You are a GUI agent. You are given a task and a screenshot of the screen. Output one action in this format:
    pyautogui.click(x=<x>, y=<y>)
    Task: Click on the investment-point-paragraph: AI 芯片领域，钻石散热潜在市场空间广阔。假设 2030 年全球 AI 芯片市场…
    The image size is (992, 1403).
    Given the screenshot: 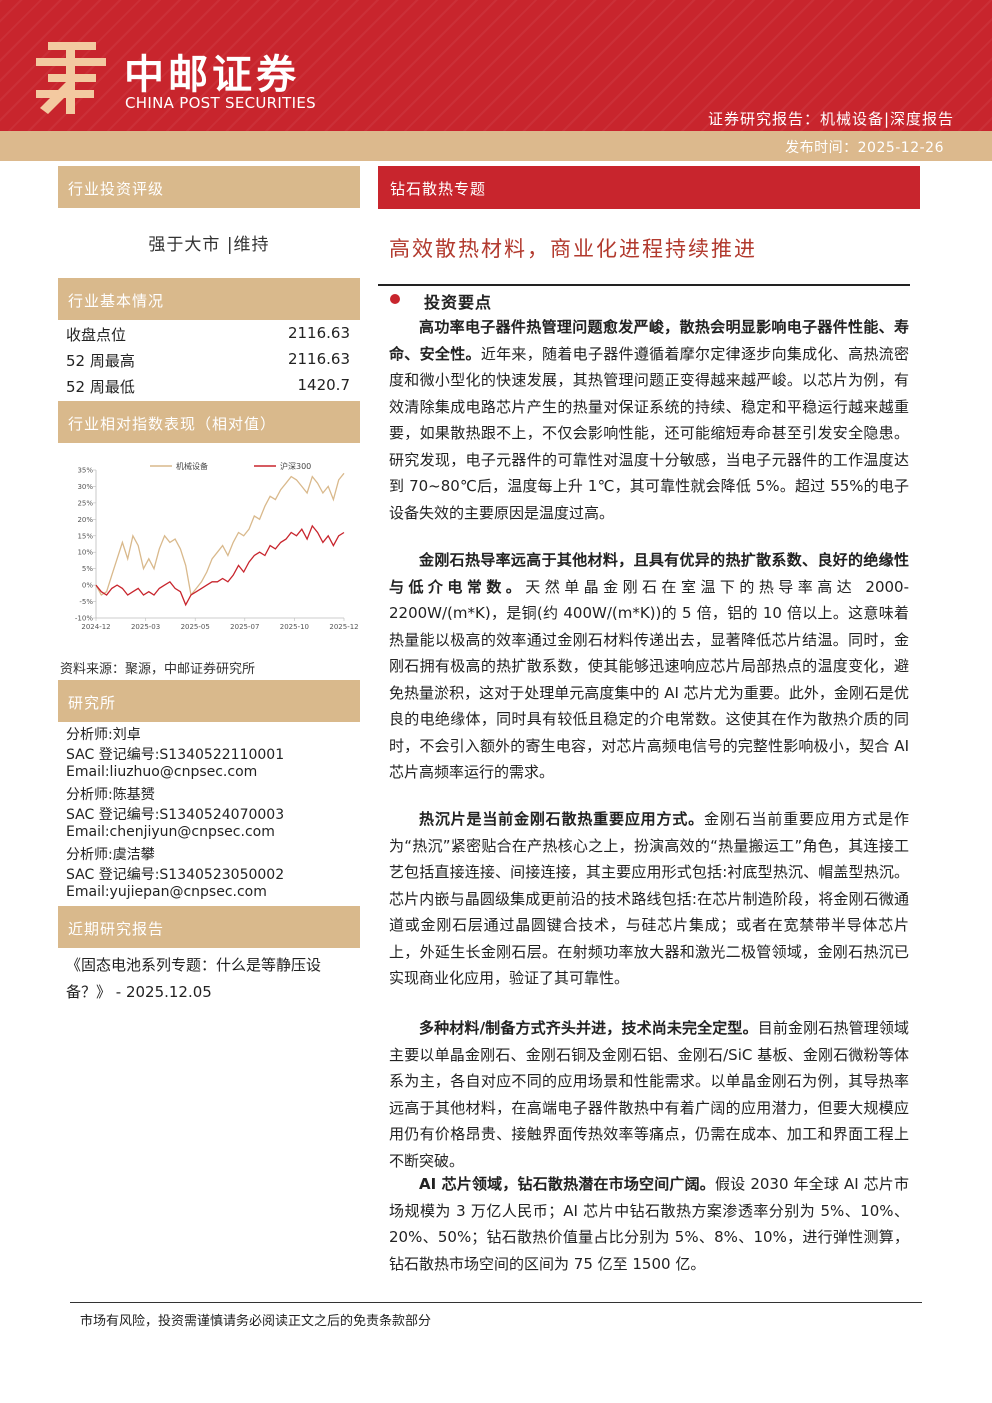 What is the action you would take?
    pyautogui.click(x=649, y=1224)
    